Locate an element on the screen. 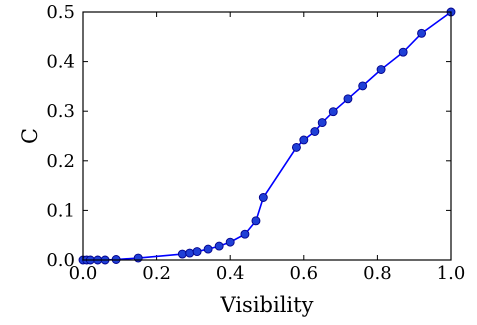 The height and width of the screenshot is (325, 477). y-tick-label: 0.5 is located at coordinates (60, 12).